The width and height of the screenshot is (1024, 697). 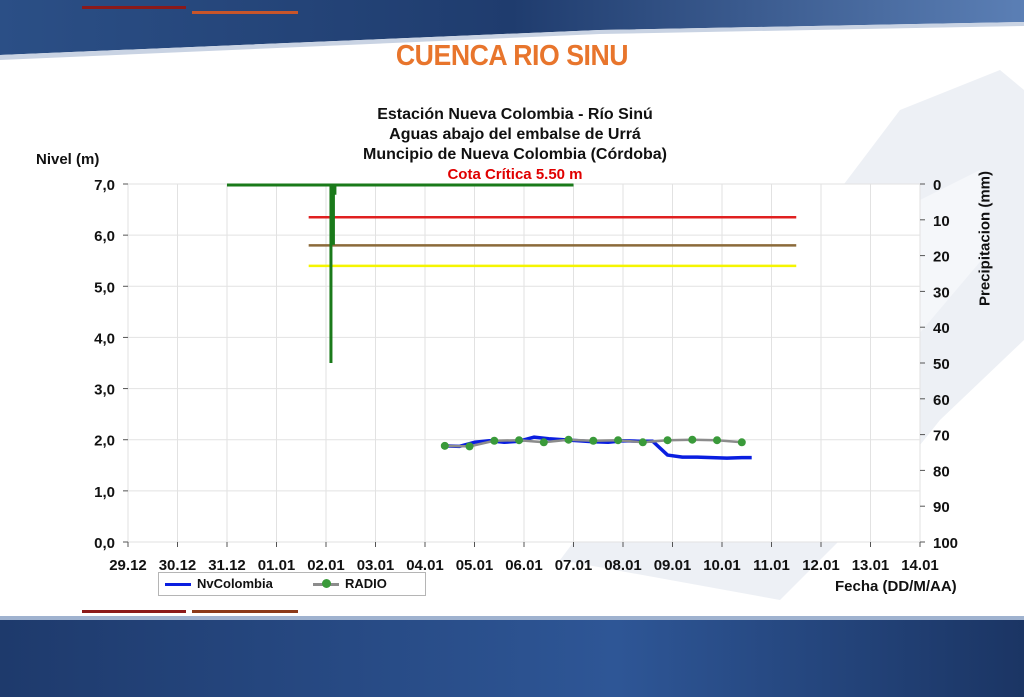 What do you see at coordinates (945, 543) in the screenshot?
I see `y2-tick-label: 100` at bounding box center [945, 543].